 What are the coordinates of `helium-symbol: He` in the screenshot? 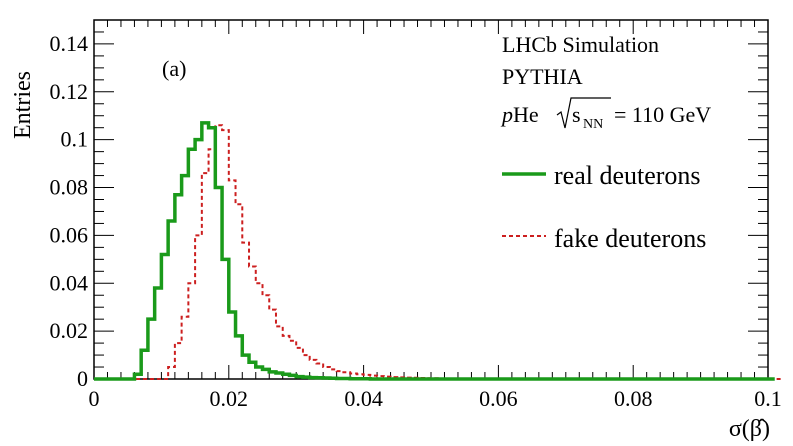 It's located at (526, 114).